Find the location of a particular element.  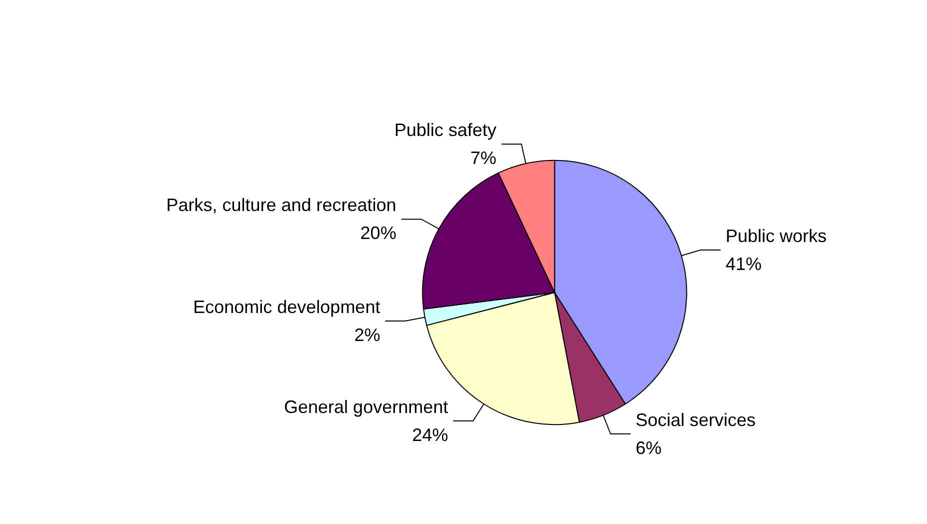

slice-label: Public safety is located at coordinates (445, 130).